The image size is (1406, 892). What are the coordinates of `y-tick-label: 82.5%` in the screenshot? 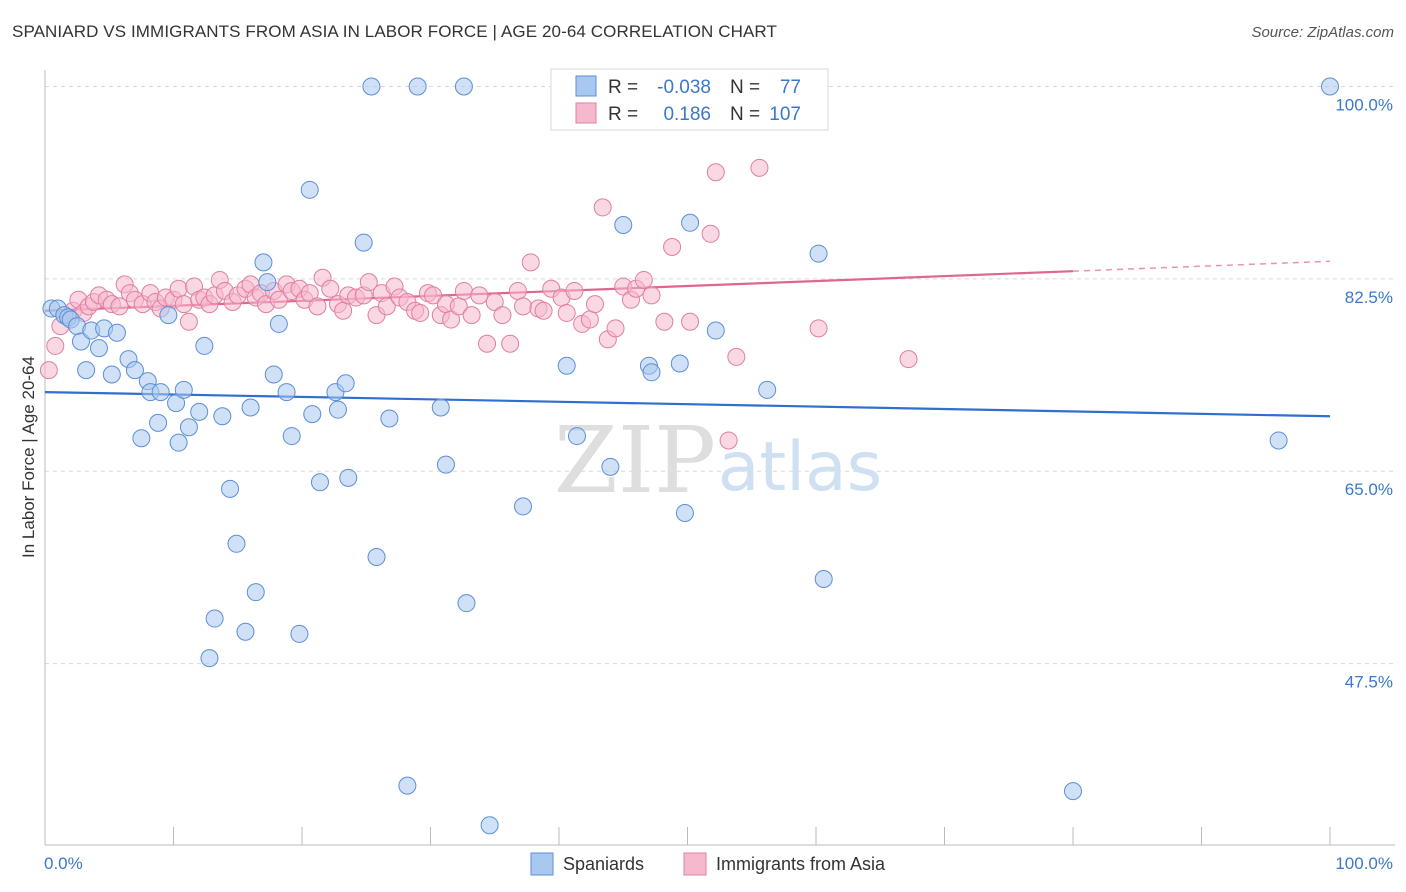 It's located at (1369, 297).